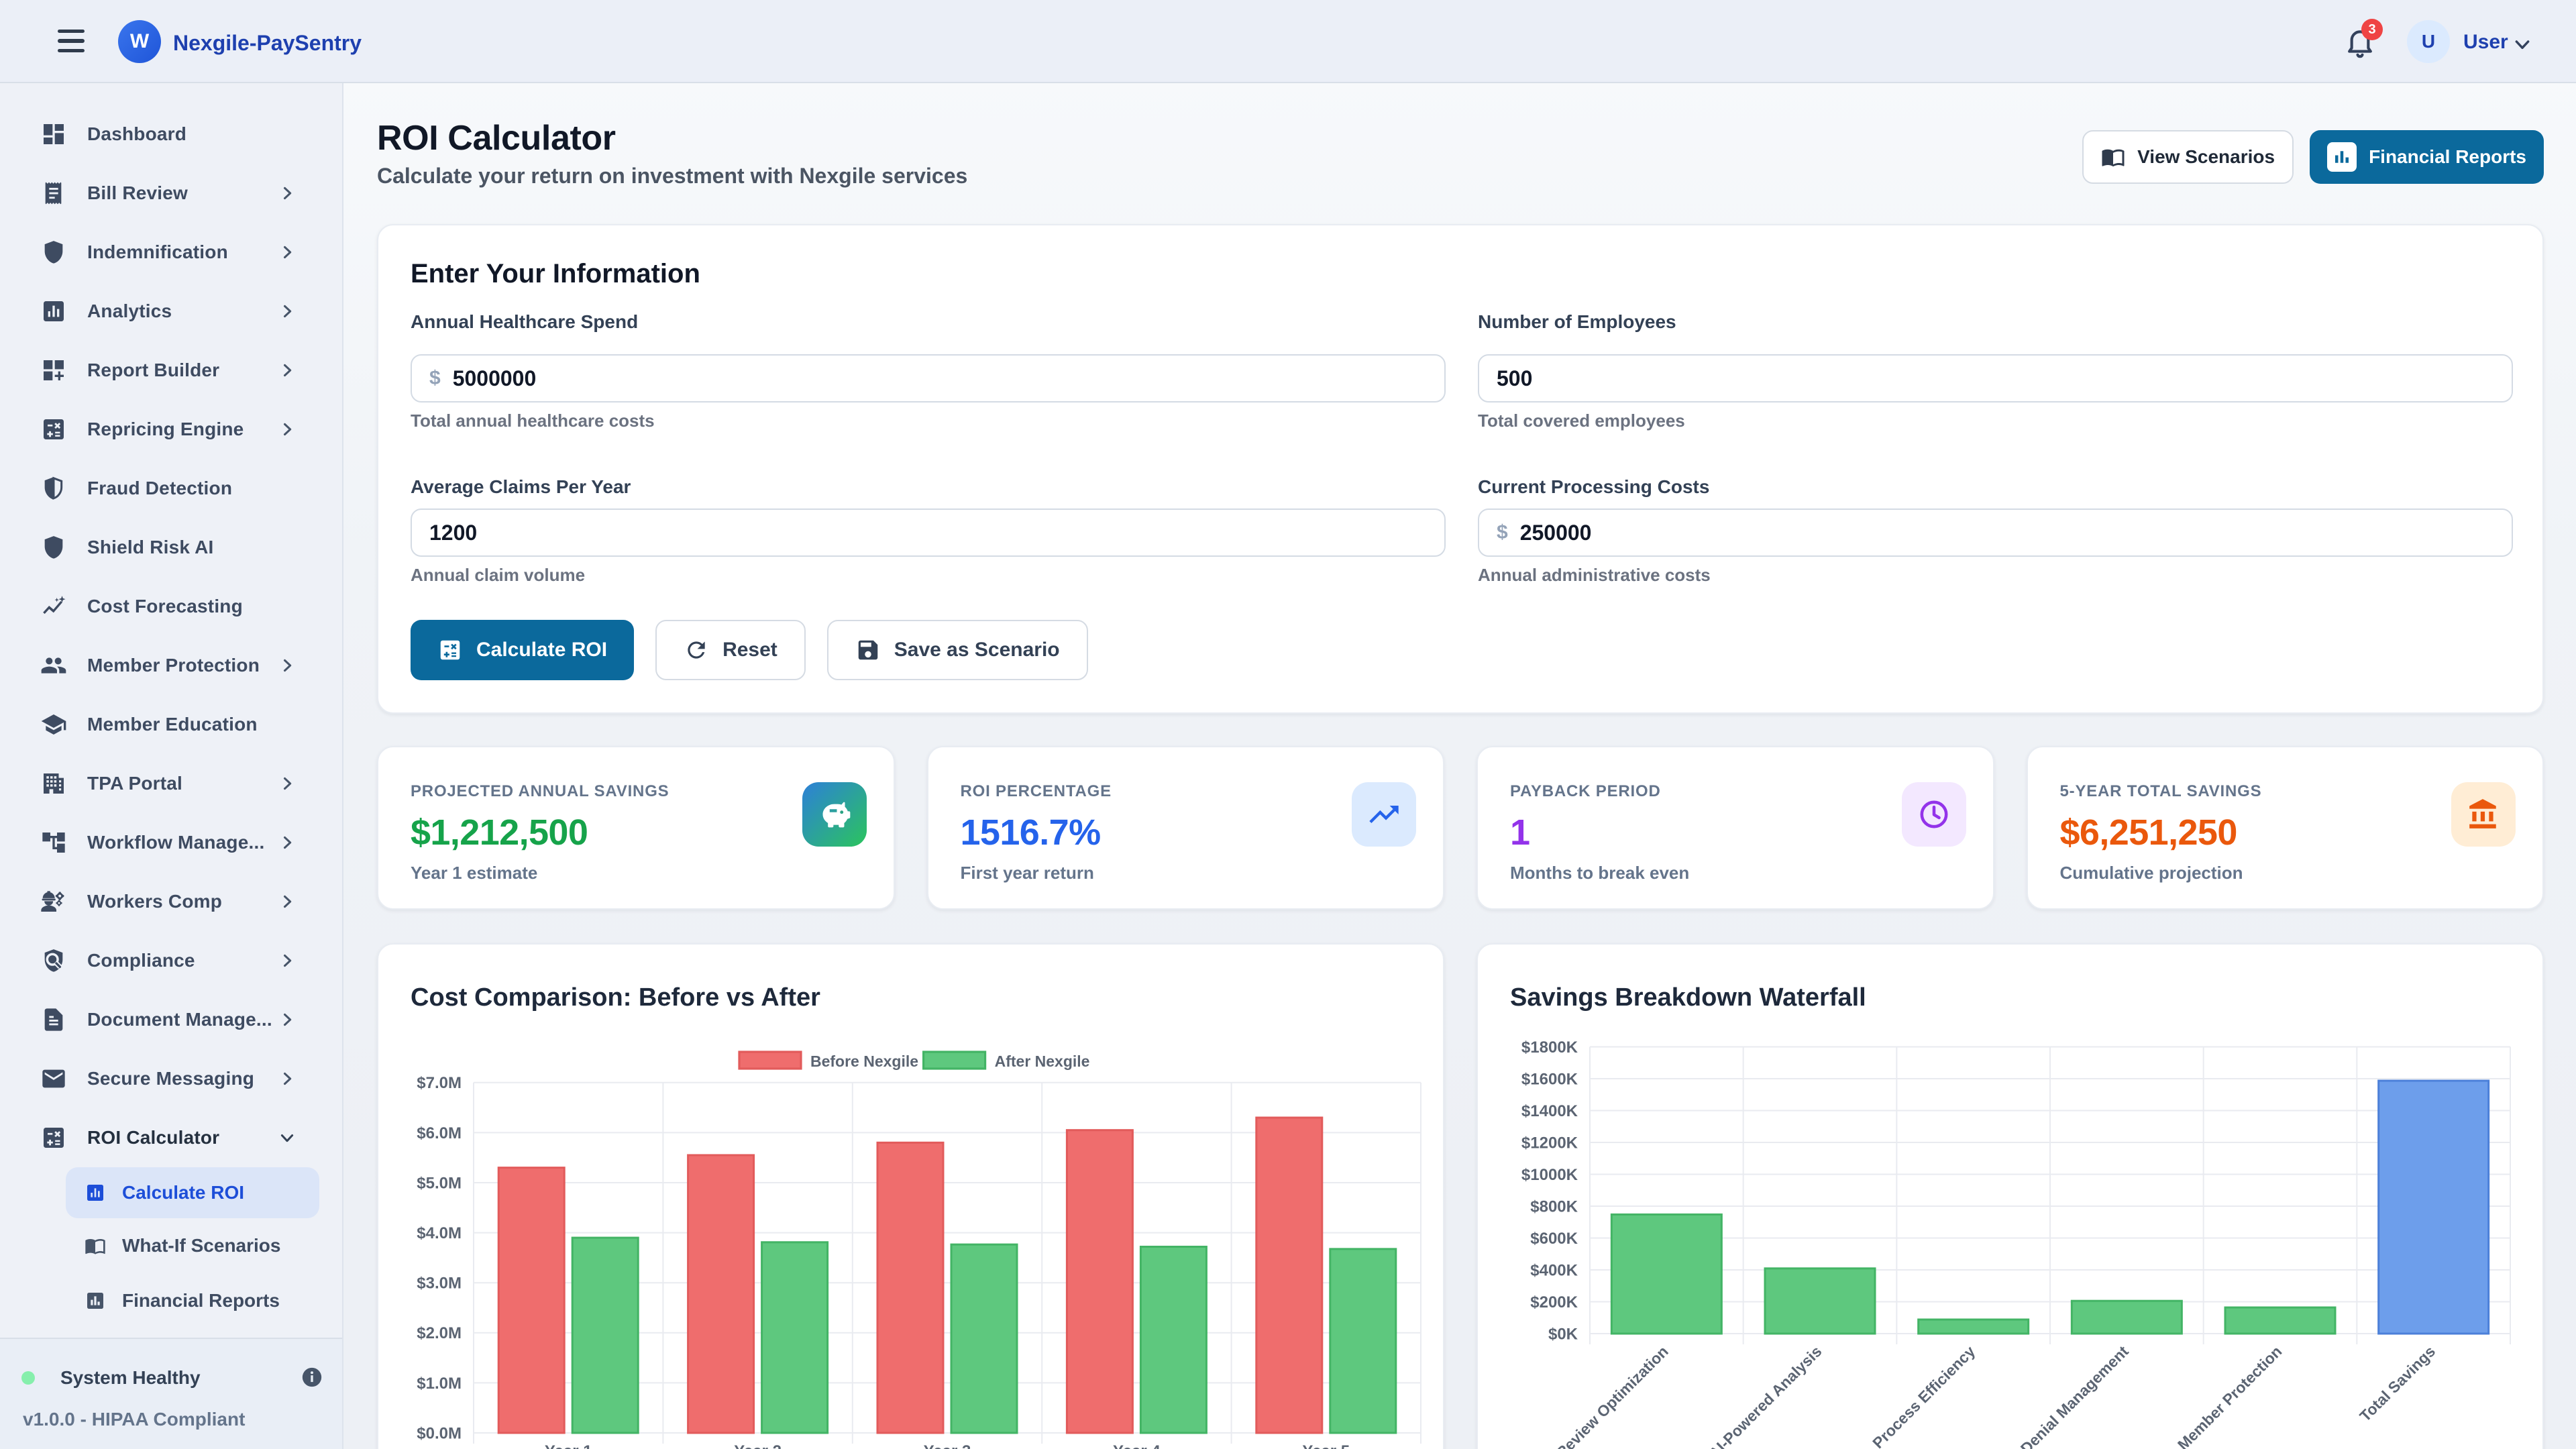 This screenshot has width=2576, height=1449. Describe the element at coordinates (1549, 1175) in the screenshot. I see `svg-text: $1000K` at that location.